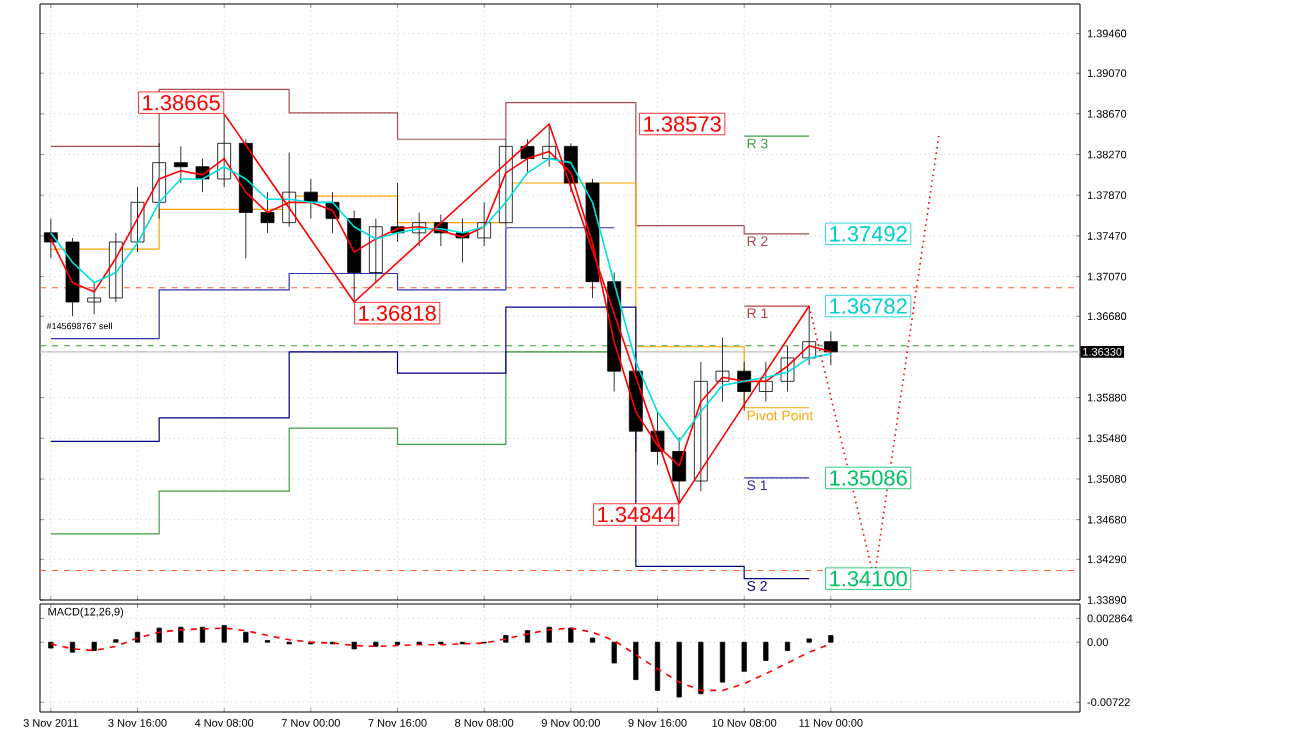 The width and height of the screenshot is (1300, 730). What do you see at coordinates (181, 102) in the screenshot?
I see `annotation: 1.38665` at bounding box center [181, 102].